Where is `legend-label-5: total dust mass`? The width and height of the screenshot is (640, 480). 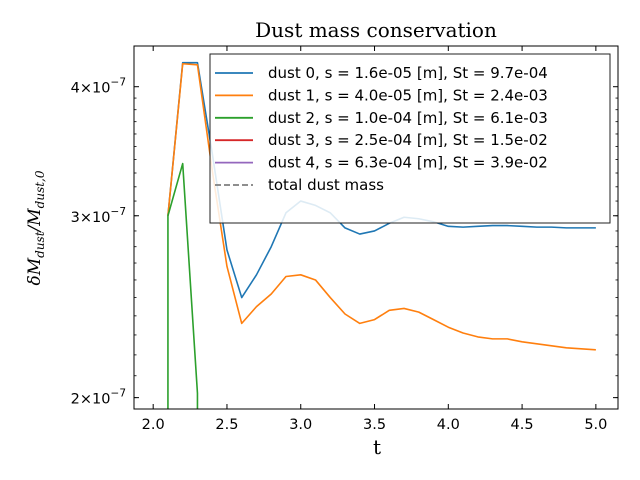 legend-label-5: total dust mass is located at coordinates (326, 185).